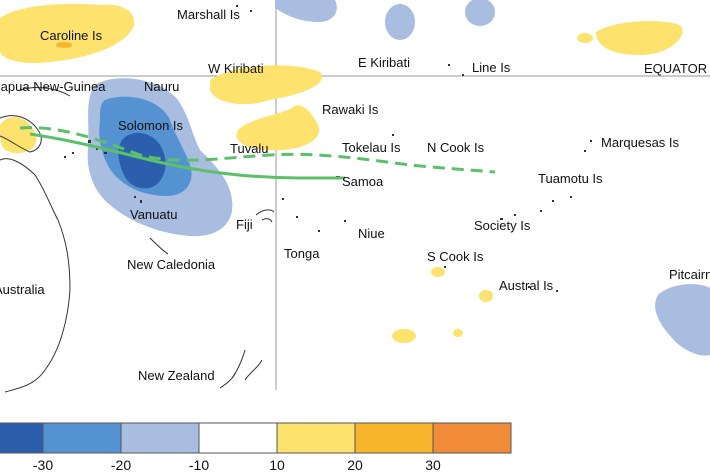 Image resolution: width=710 pixels, height=473 pixels. Describe the element at coordinates (161, 86) in the screenshot. I see `label-nauru: Nauru` at that location.